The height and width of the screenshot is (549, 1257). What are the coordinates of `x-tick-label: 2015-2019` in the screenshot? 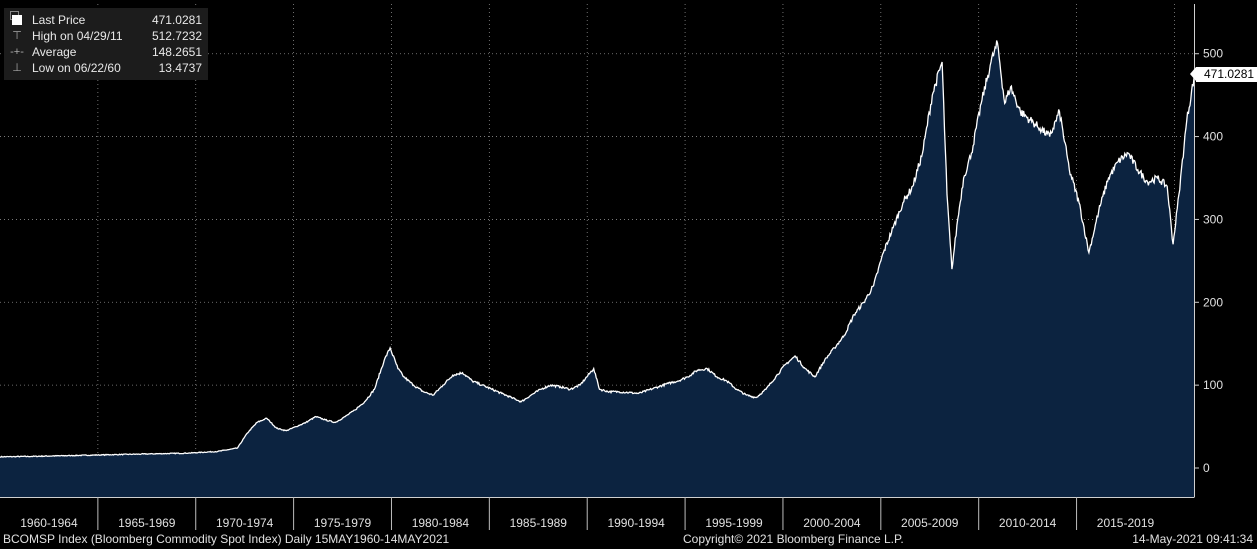 It's located at (1126, 523).